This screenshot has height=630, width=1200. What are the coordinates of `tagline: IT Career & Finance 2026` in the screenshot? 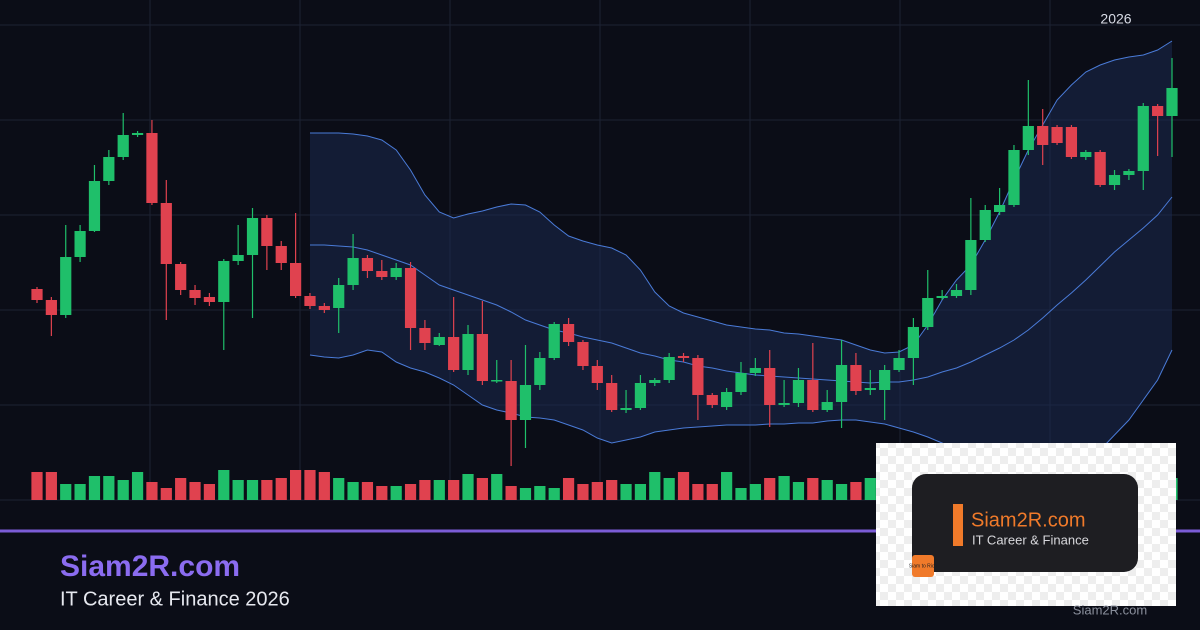 It's located at (175, 599).